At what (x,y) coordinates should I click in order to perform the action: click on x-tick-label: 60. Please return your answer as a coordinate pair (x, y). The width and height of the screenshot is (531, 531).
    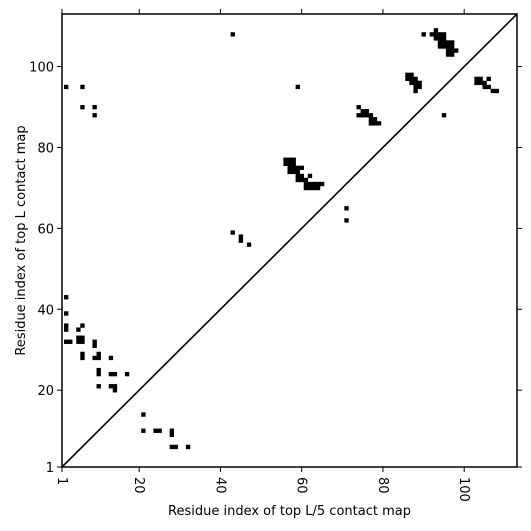
    Looking at the image, I should click on (301, 485).